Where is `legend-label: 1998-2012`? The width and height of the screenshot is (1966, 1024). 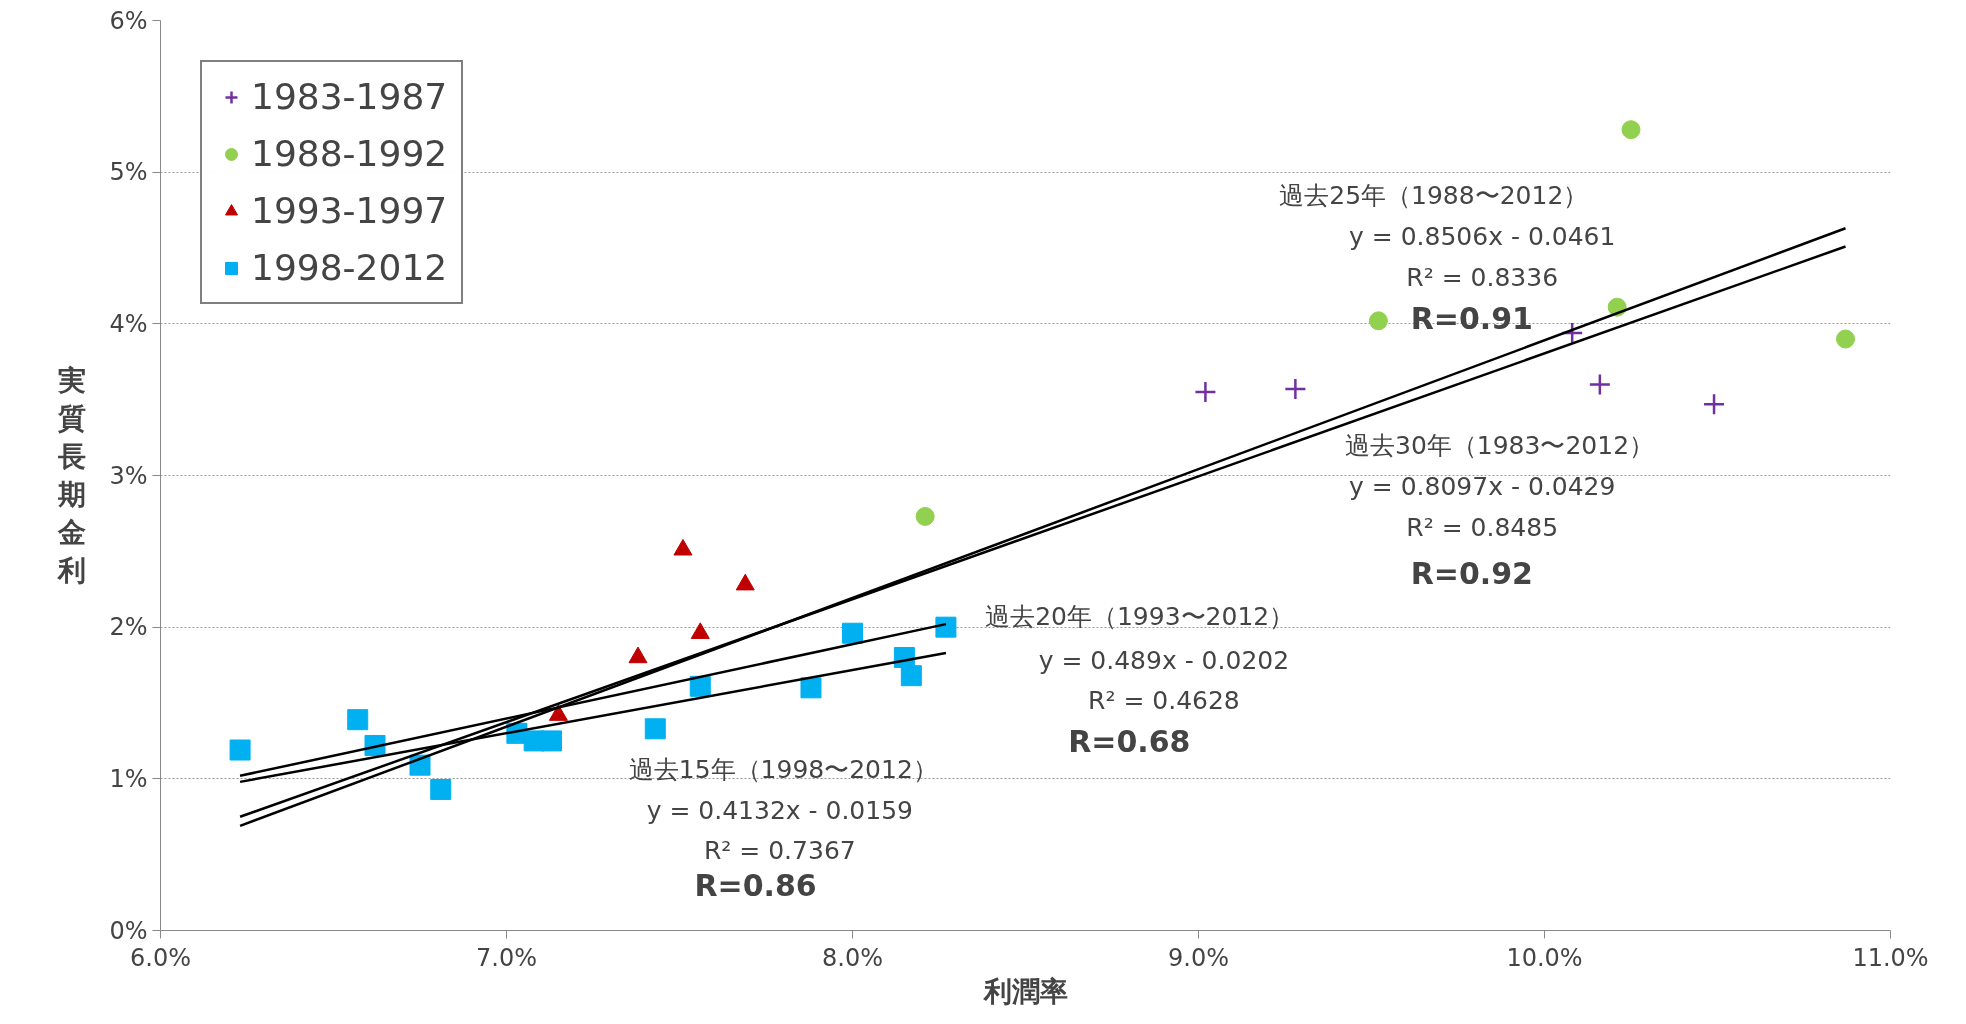 legend-label: 1998-2012 is located at coordinates (349, 267).